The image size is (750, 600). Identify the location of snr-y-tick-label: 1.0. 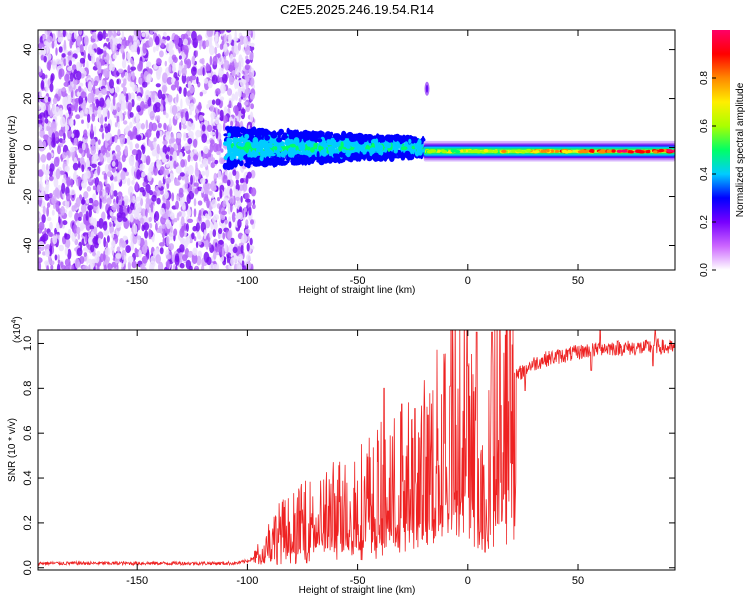
(28, 343).